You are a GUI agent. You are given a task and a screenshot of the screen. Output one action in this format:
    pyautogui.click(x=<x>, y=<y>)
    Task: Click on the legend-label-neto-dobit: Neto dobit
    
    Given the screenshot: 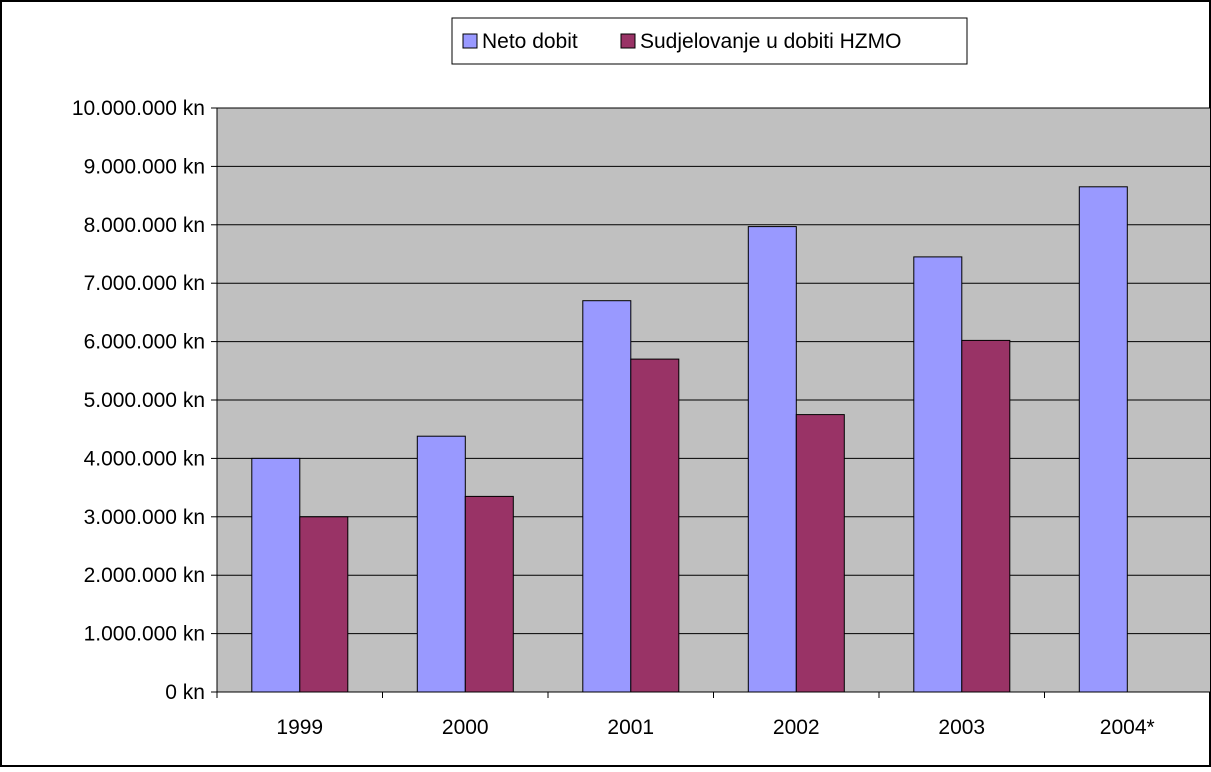 What is the action you would take?
    pyautogui.click(x=530, y=41)
    